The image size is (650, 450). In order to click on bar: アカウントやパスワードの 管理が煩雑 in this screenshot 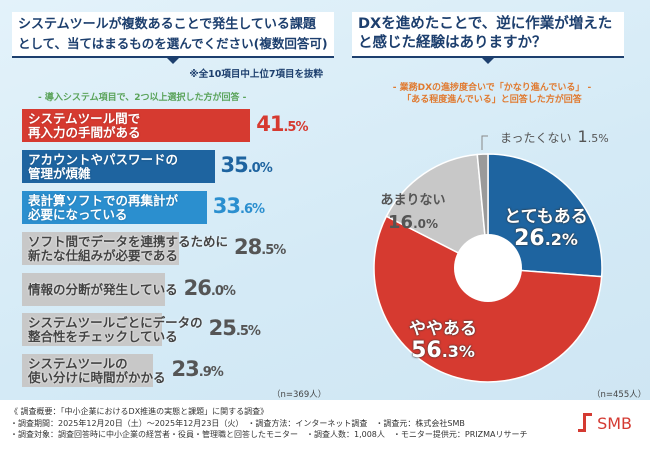, I will do `click(118, 166)`.